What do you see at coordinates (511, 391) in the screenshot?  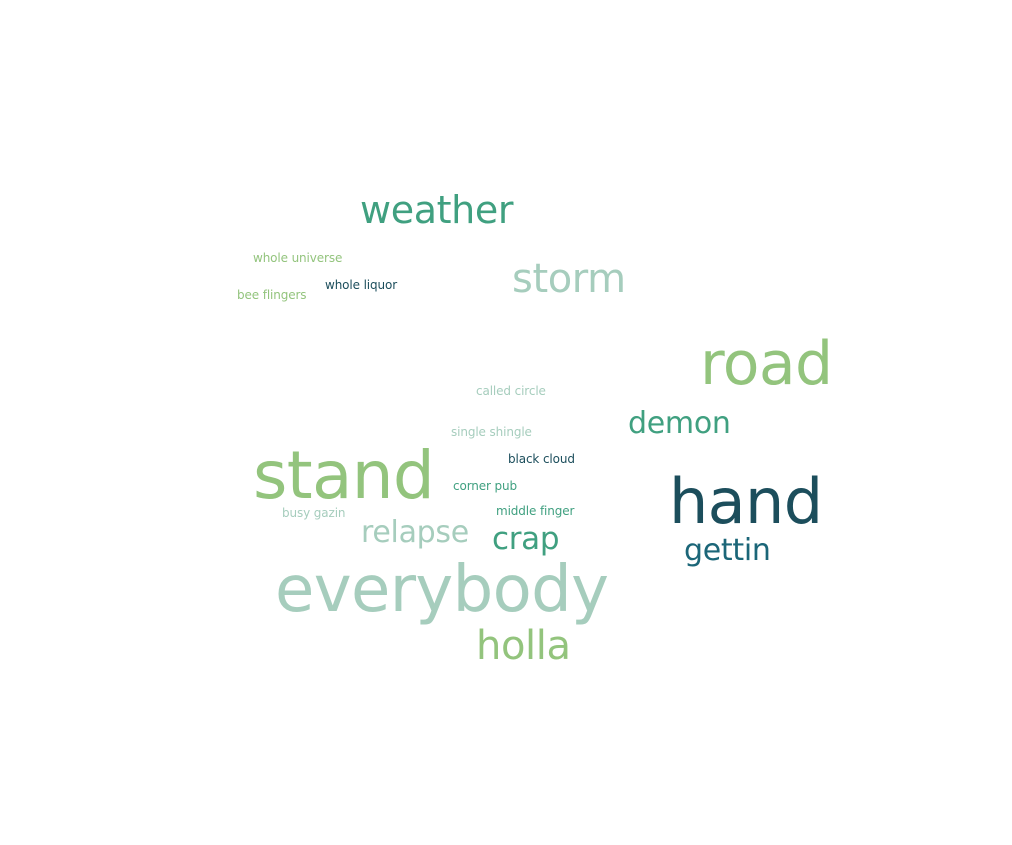 I see `word-called-circle: called circle` at bounding box center [511, 391].